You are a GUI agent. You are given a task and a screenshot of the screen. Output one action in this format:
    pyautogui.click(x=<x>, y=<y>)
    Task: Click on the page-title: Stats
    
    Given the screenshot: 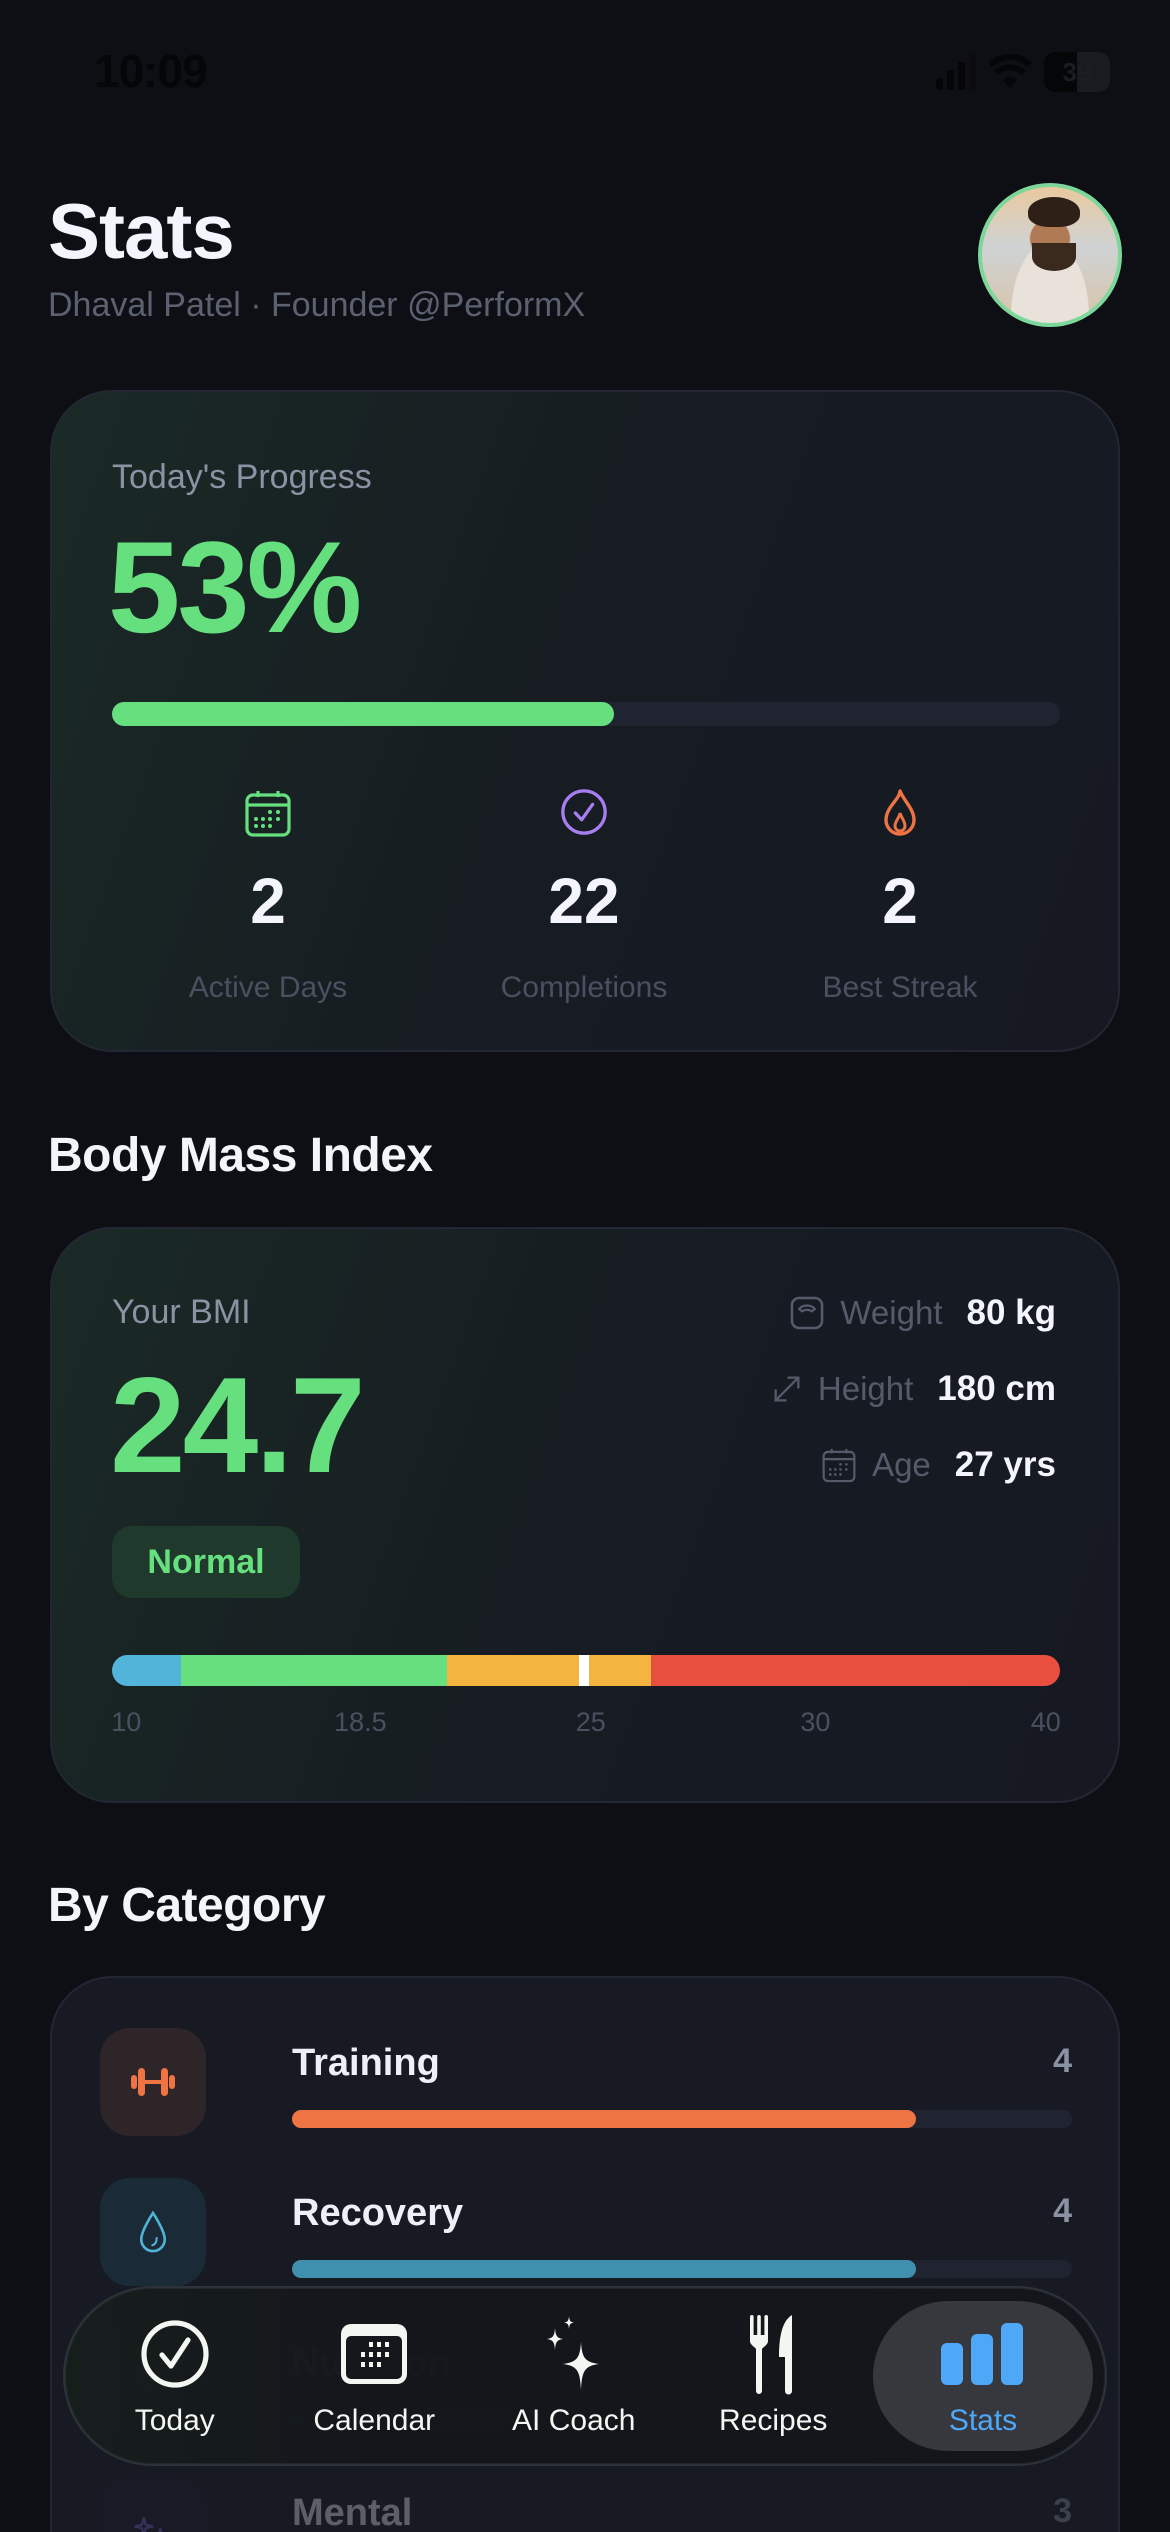 What is the action you would take?
    pyautogui.click(x=141, y=231)
    